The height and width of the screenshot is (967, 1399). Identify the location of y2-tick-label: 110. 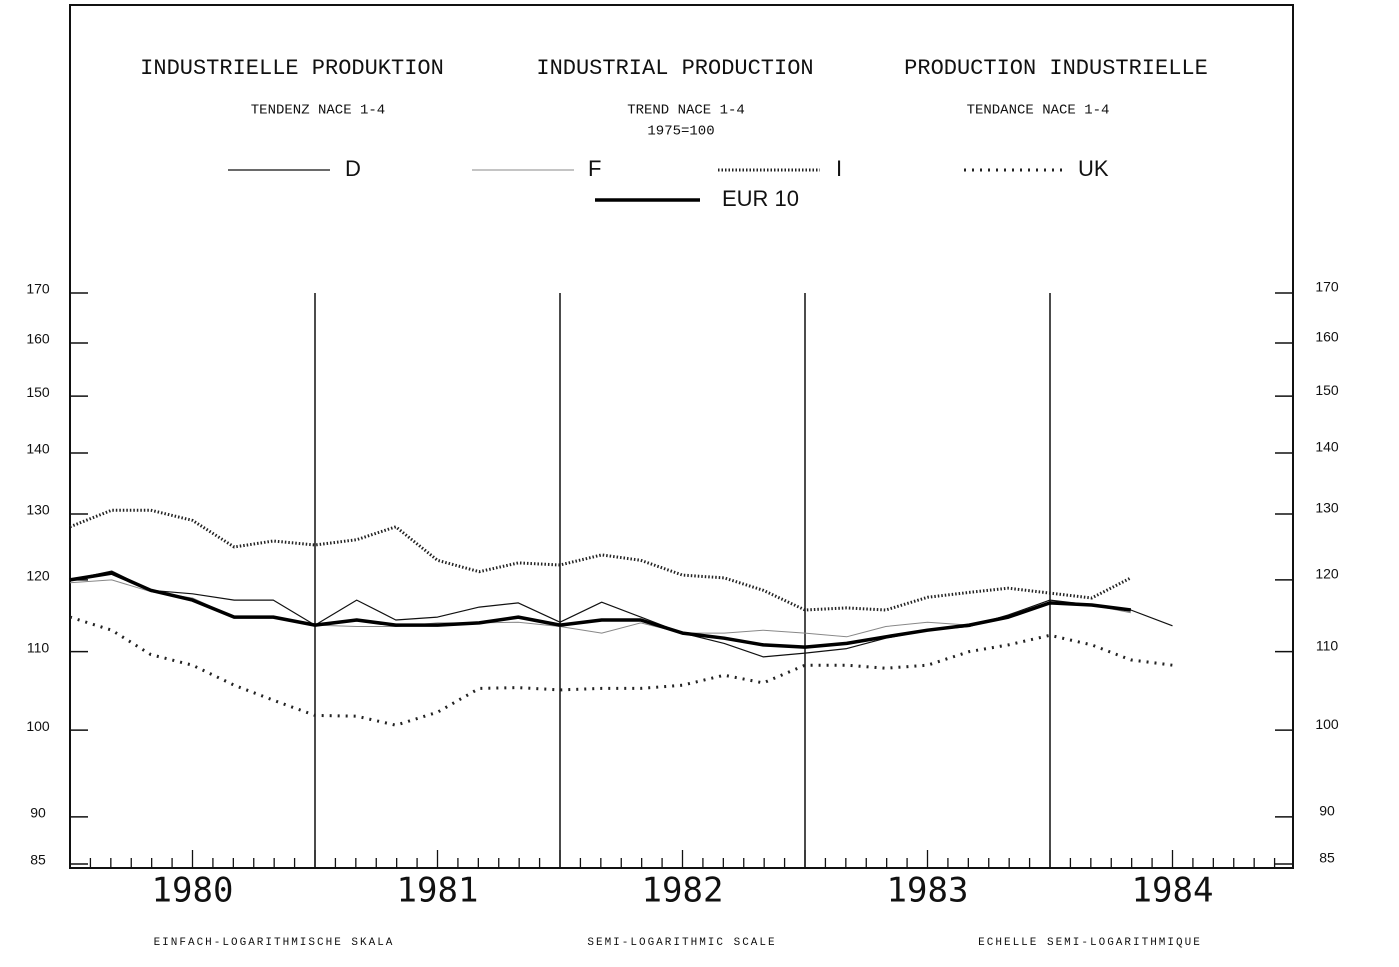
(1327, 645).